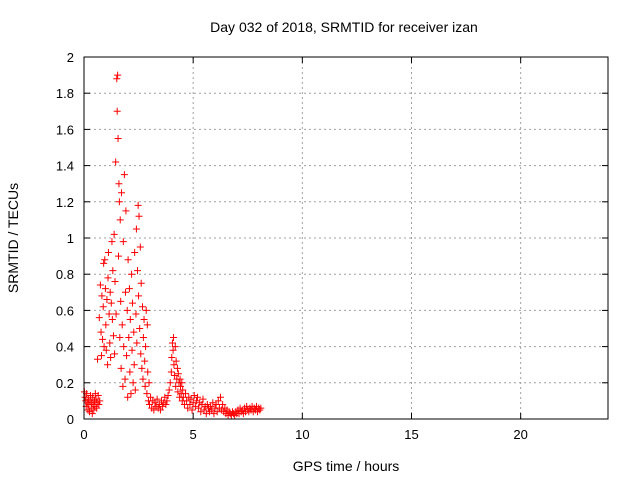 Image resolution: width=640 pixels, height=480 pixels. What do you see at coordinates (193, 434) in the screenshot?
I see `x-tick-label: 5` at bounding box center [193, 434].